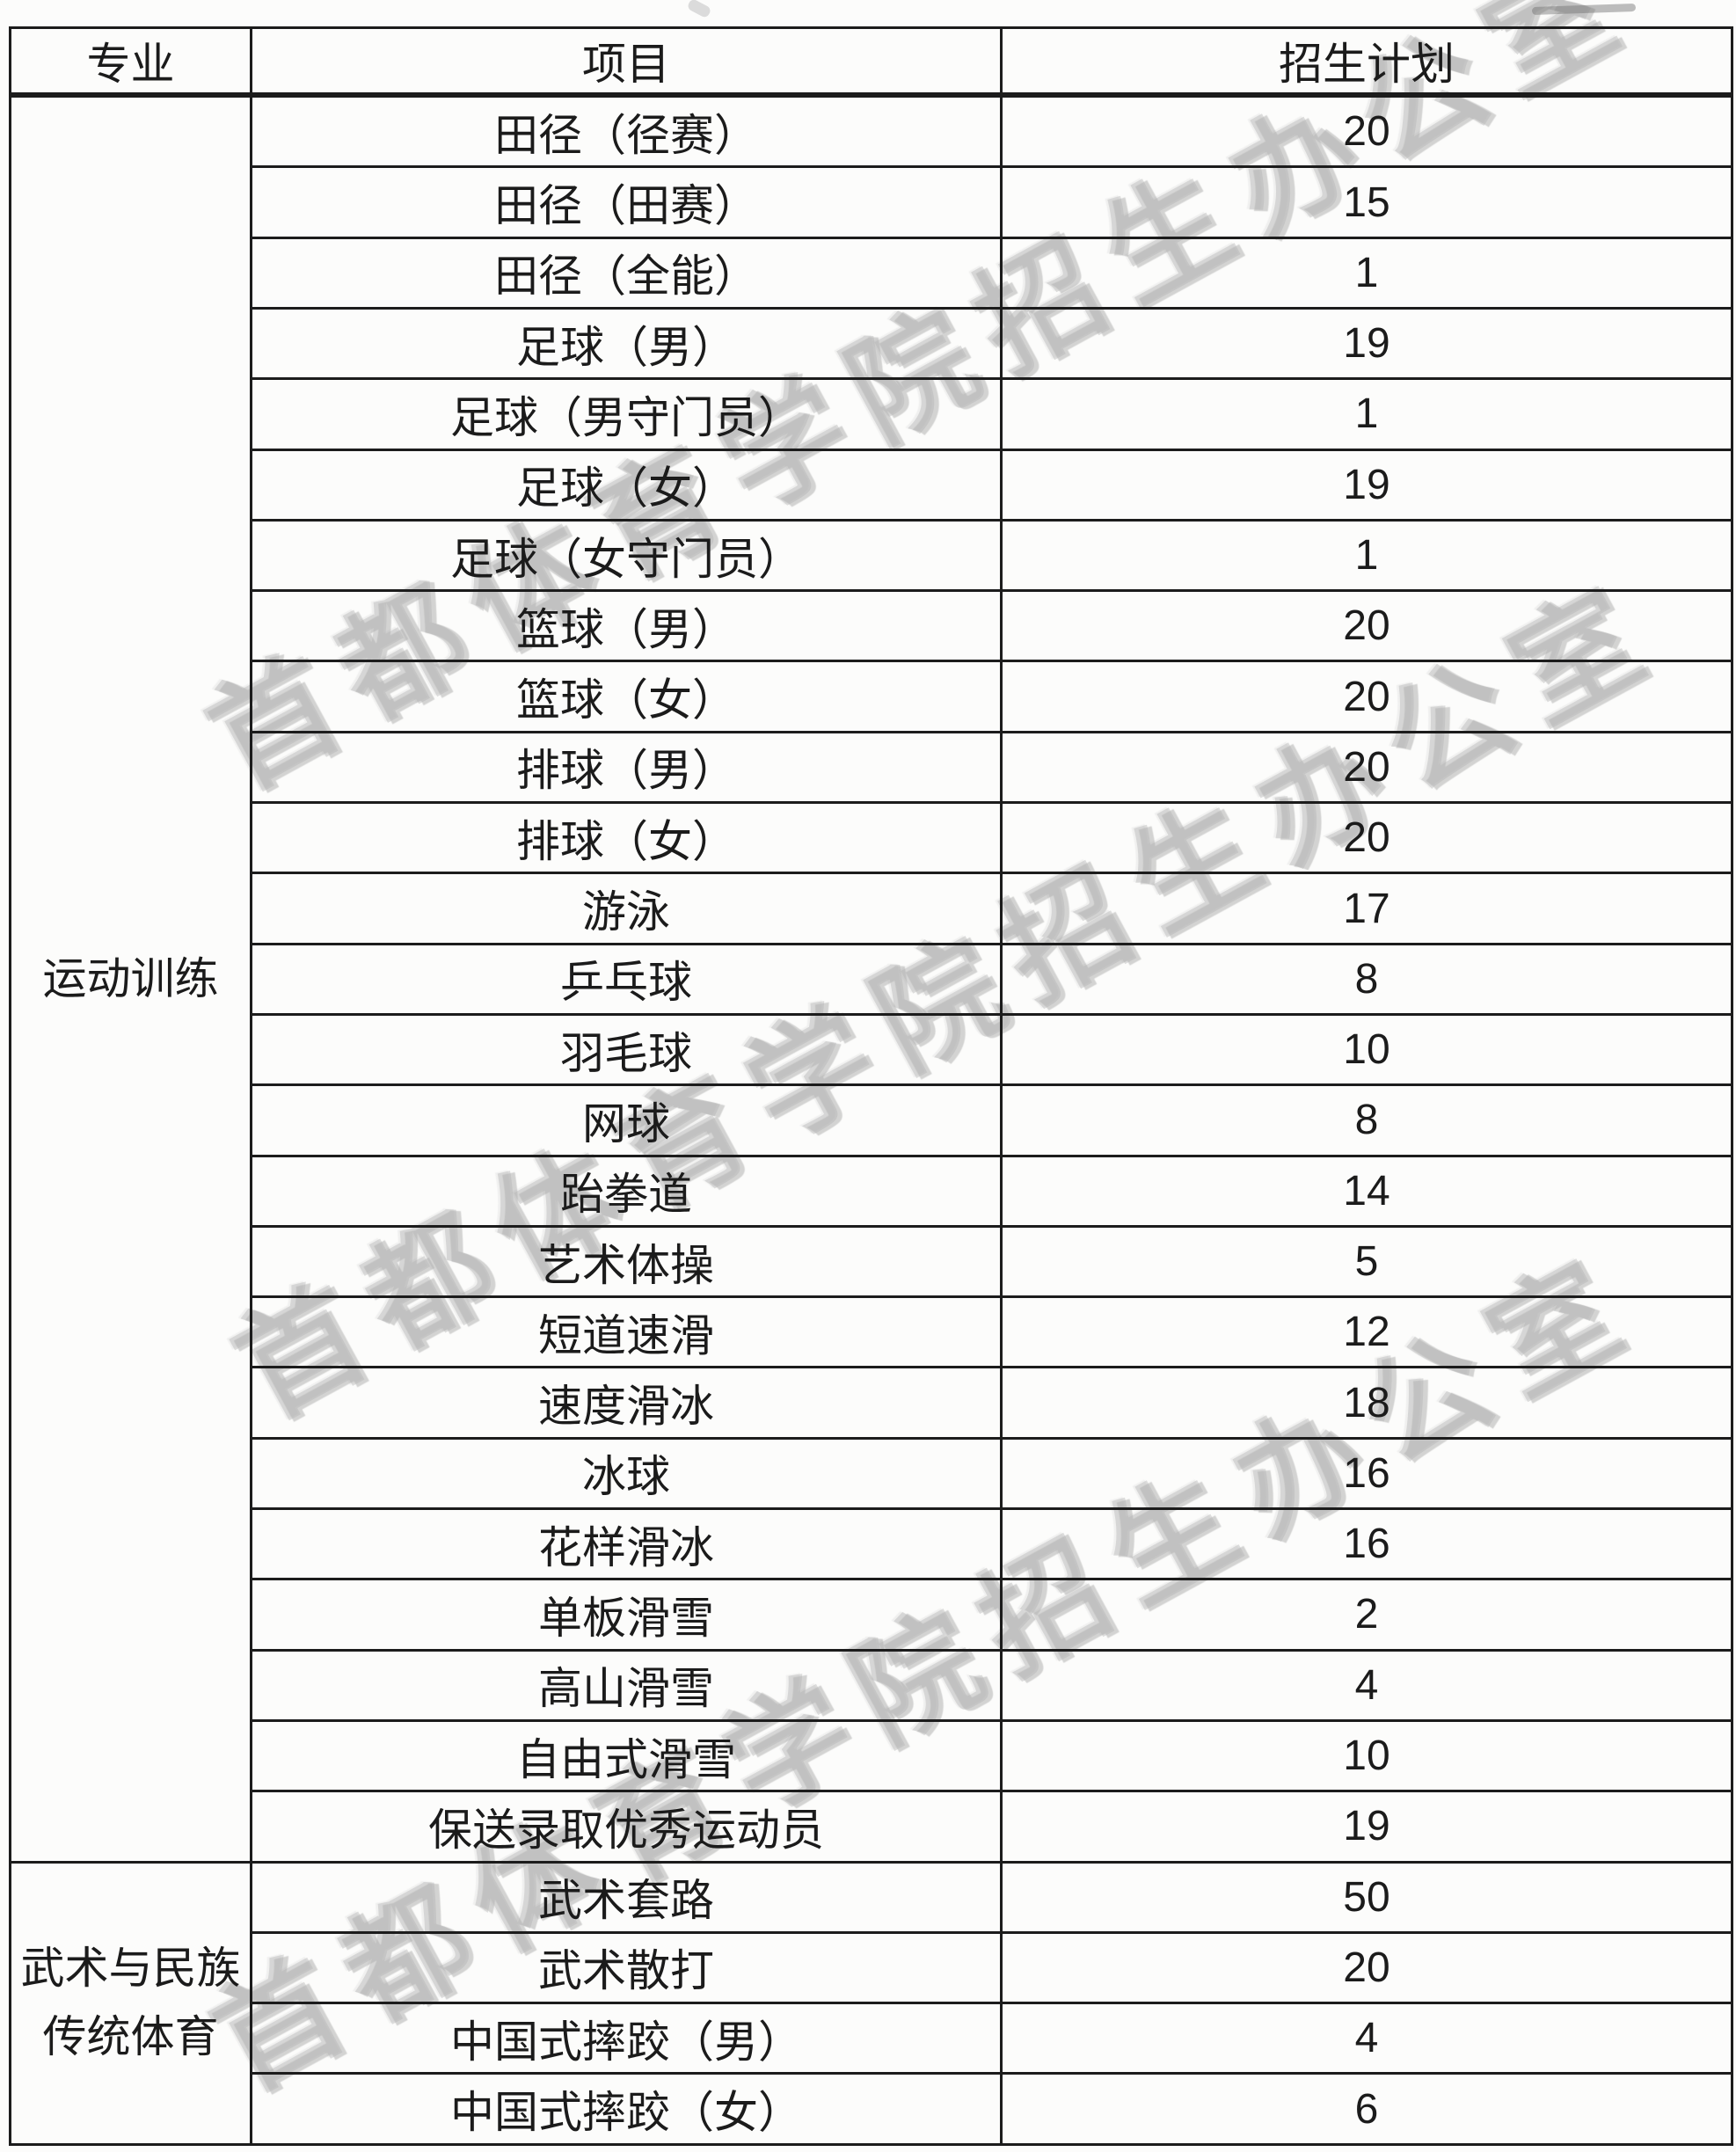 Image resolution: width=1736 pixels, height=2152 pixels. I want to click on plan-count-cell: 50, so click(1366, 1897).